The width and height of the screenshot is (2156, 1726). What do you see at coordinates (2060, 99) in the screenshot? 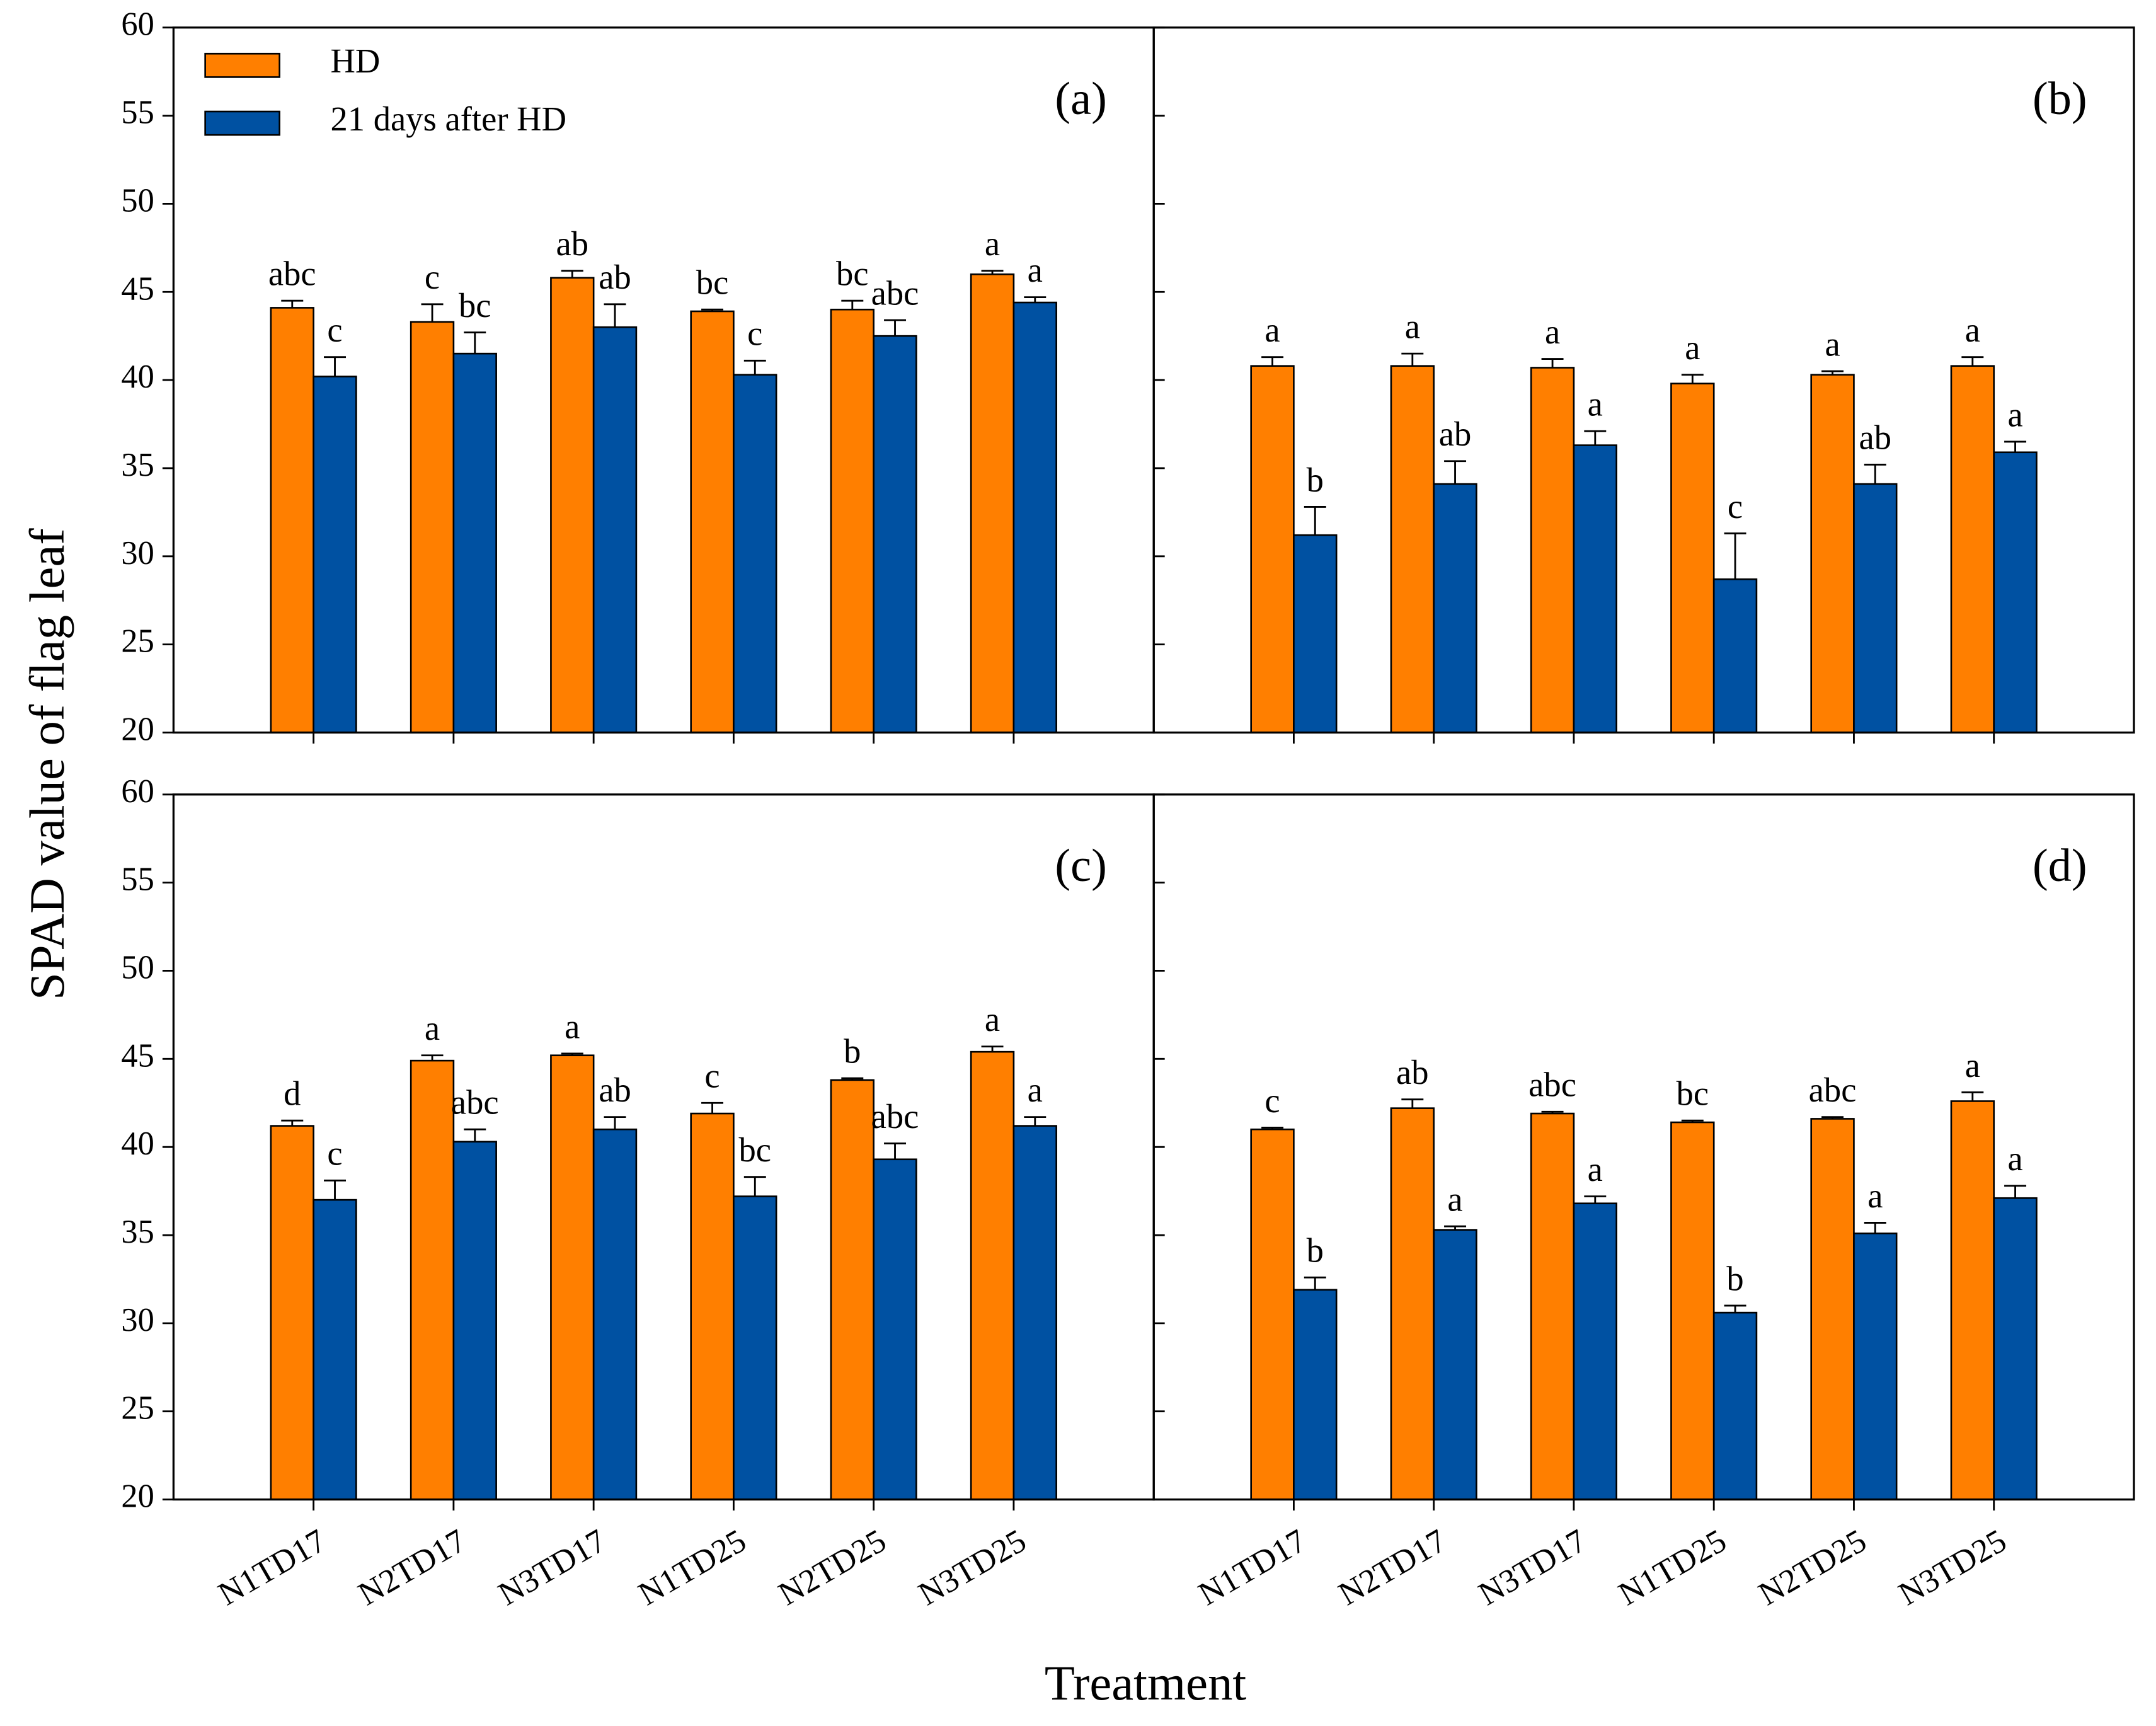
I see `panel-label: (b)` at bounding box center [2060, 99].